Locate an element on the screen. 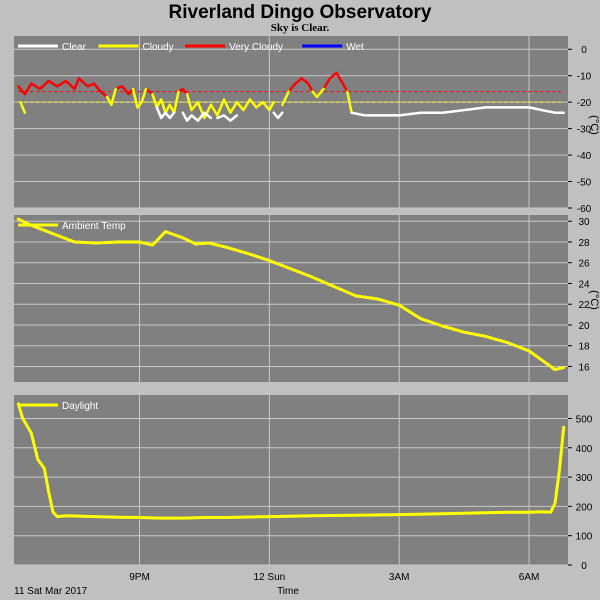 The width and height of the screenshot is (600, 600). daylight-ytick-label-0: 500 is located at coordinates (584, 419).